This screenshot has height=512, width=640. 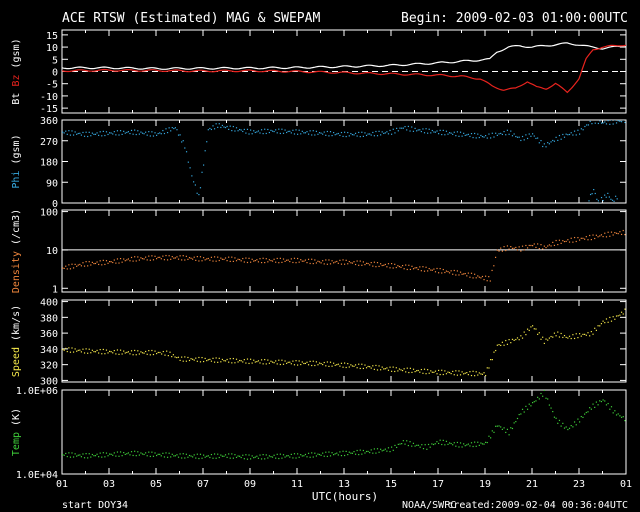 I want to click on y-axis-label-part-speed-0: Speed, so click(x=16, y=362).